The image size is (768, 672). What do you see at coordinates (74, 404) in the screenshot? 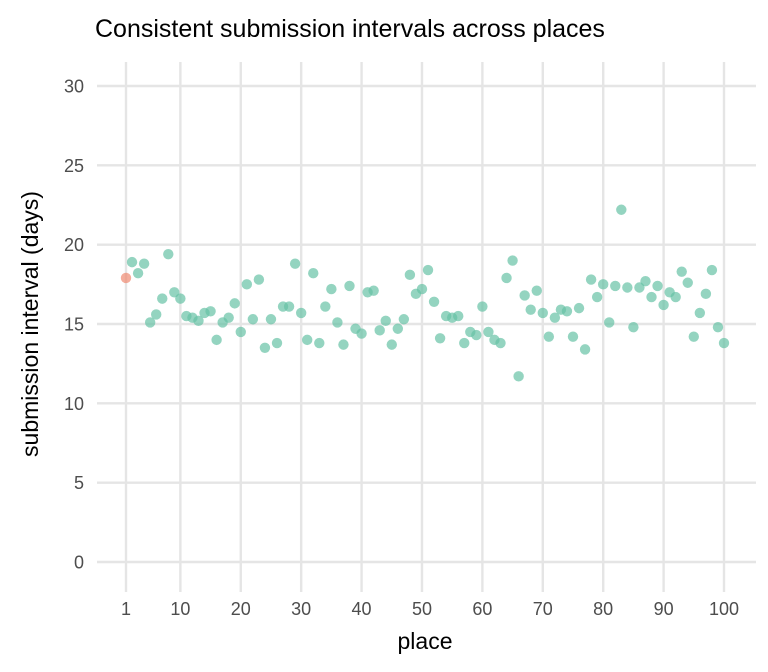
I see `y-tick-label: 10` at bounding box center [74, 404].